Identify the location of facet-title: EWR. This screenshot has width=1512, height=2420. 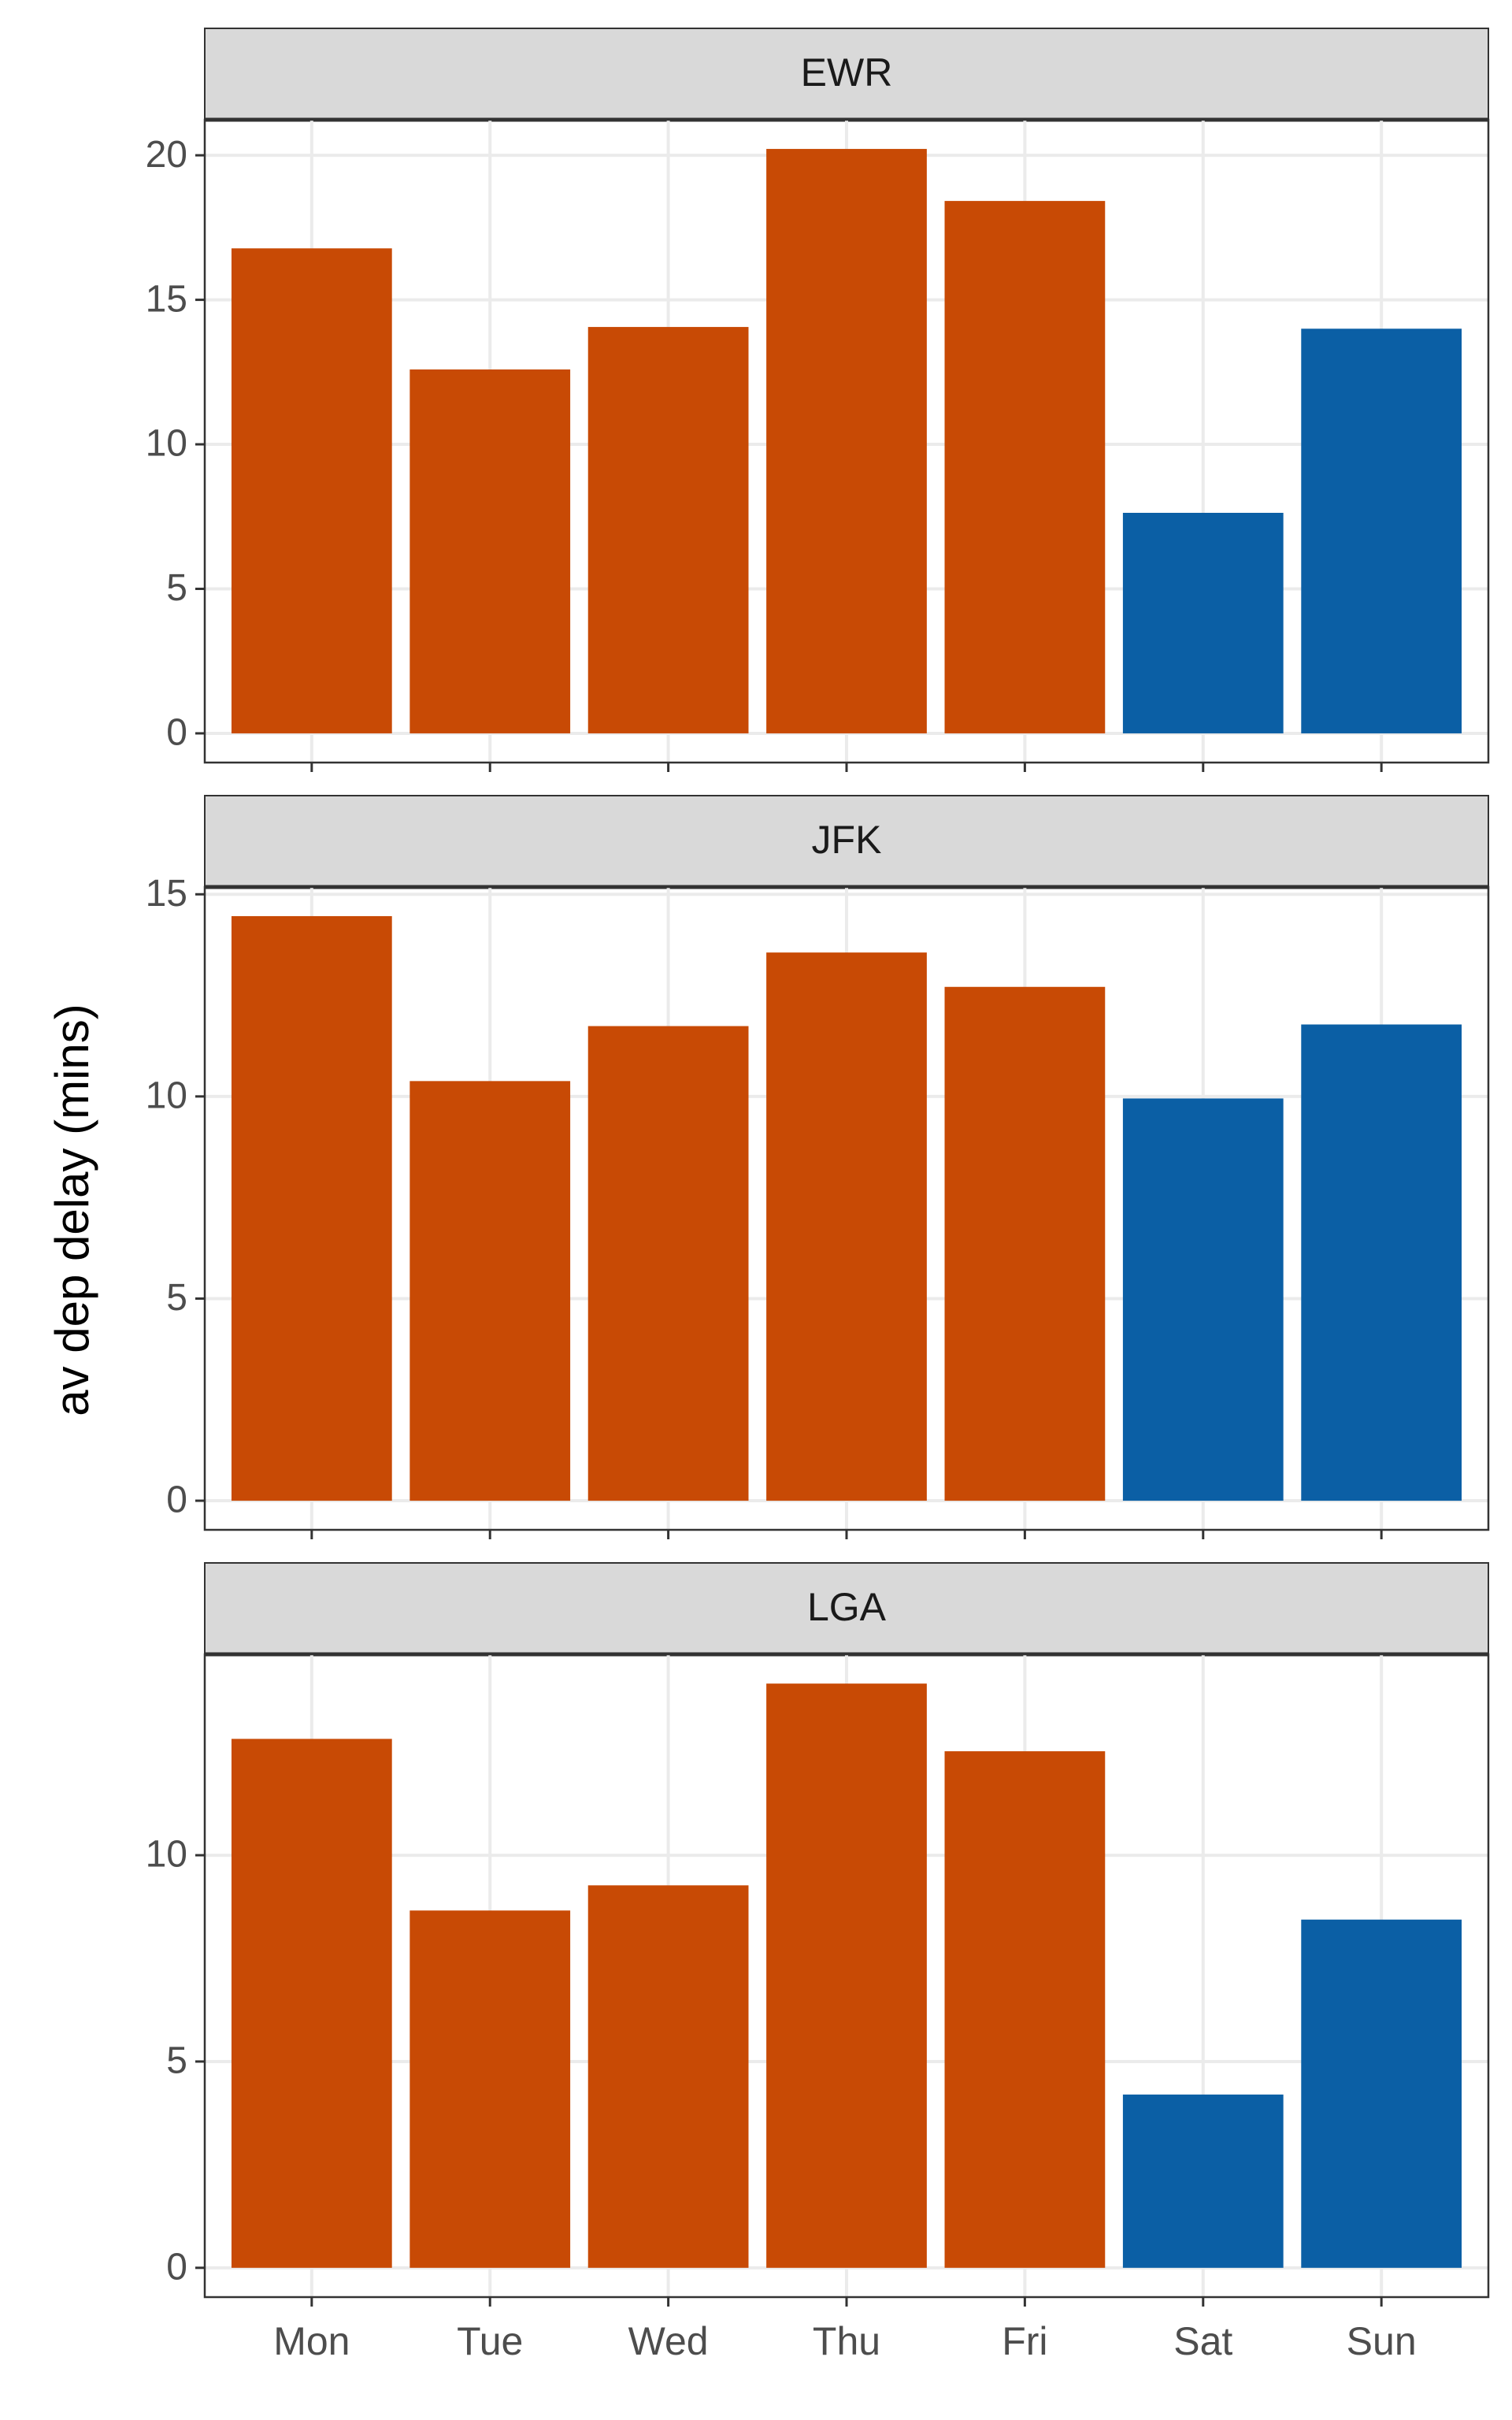
(847, 72).